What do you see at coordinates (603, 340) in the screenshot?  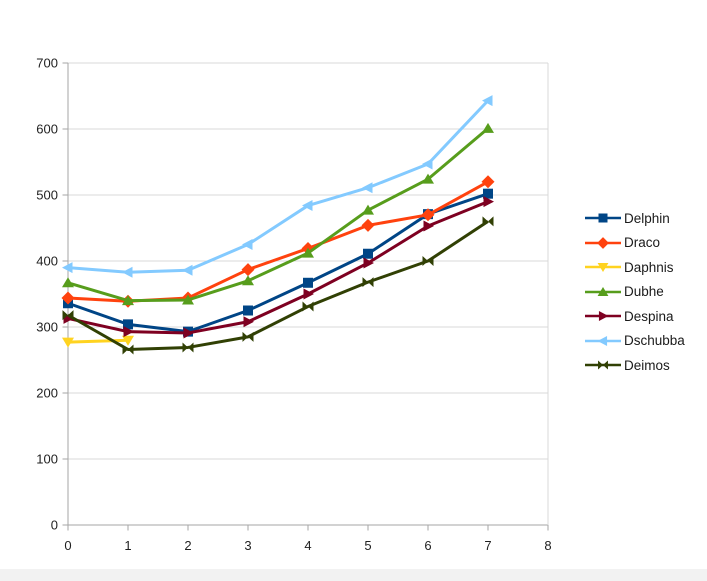 I see `legend-triangle-left-marker-icon` at bounding box center [603, 340].